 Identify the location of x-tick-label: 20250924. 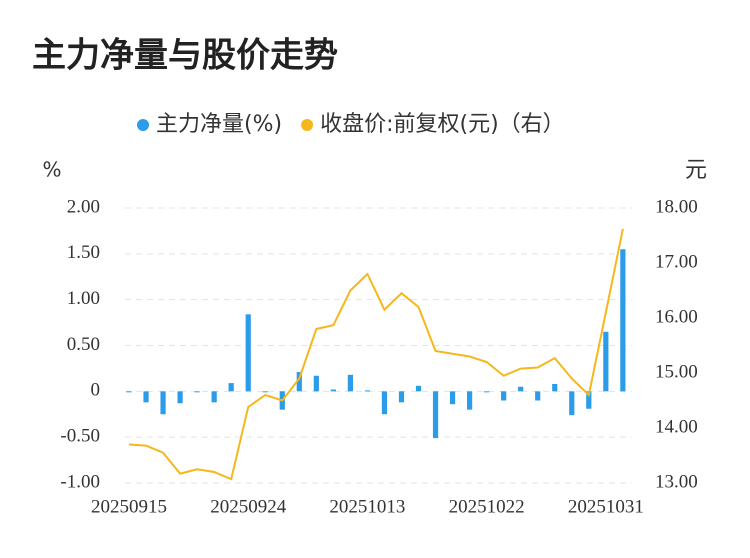
(248, 506).